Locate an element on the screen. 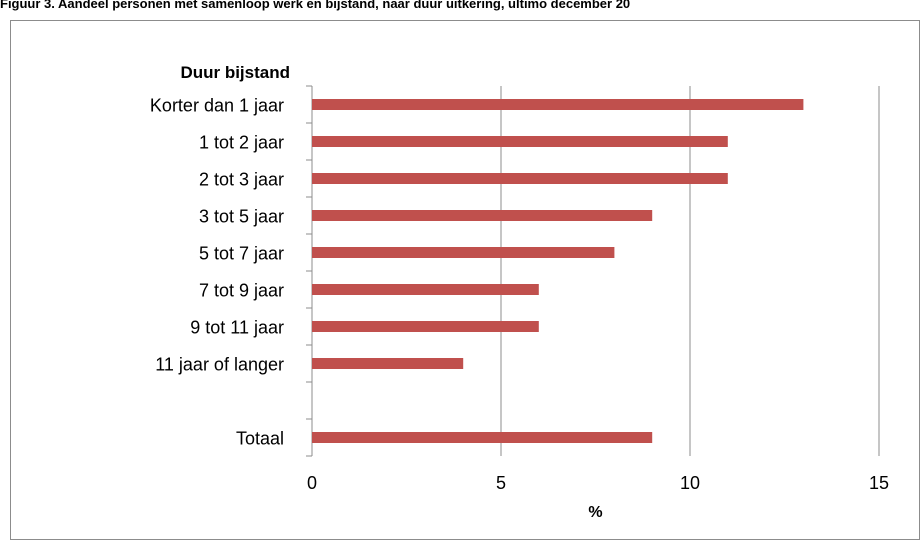  category-label: 1 tot 2 jaar is located at coordinates (241, 143).